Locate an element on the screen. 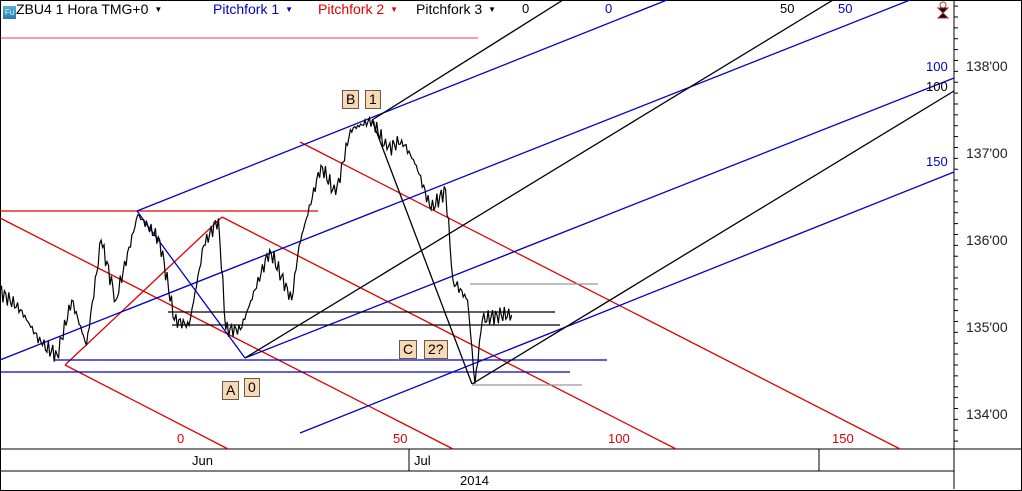 This screenshot has width=1022, height=491. hourglass-icon is located at coordinates (943, 10).